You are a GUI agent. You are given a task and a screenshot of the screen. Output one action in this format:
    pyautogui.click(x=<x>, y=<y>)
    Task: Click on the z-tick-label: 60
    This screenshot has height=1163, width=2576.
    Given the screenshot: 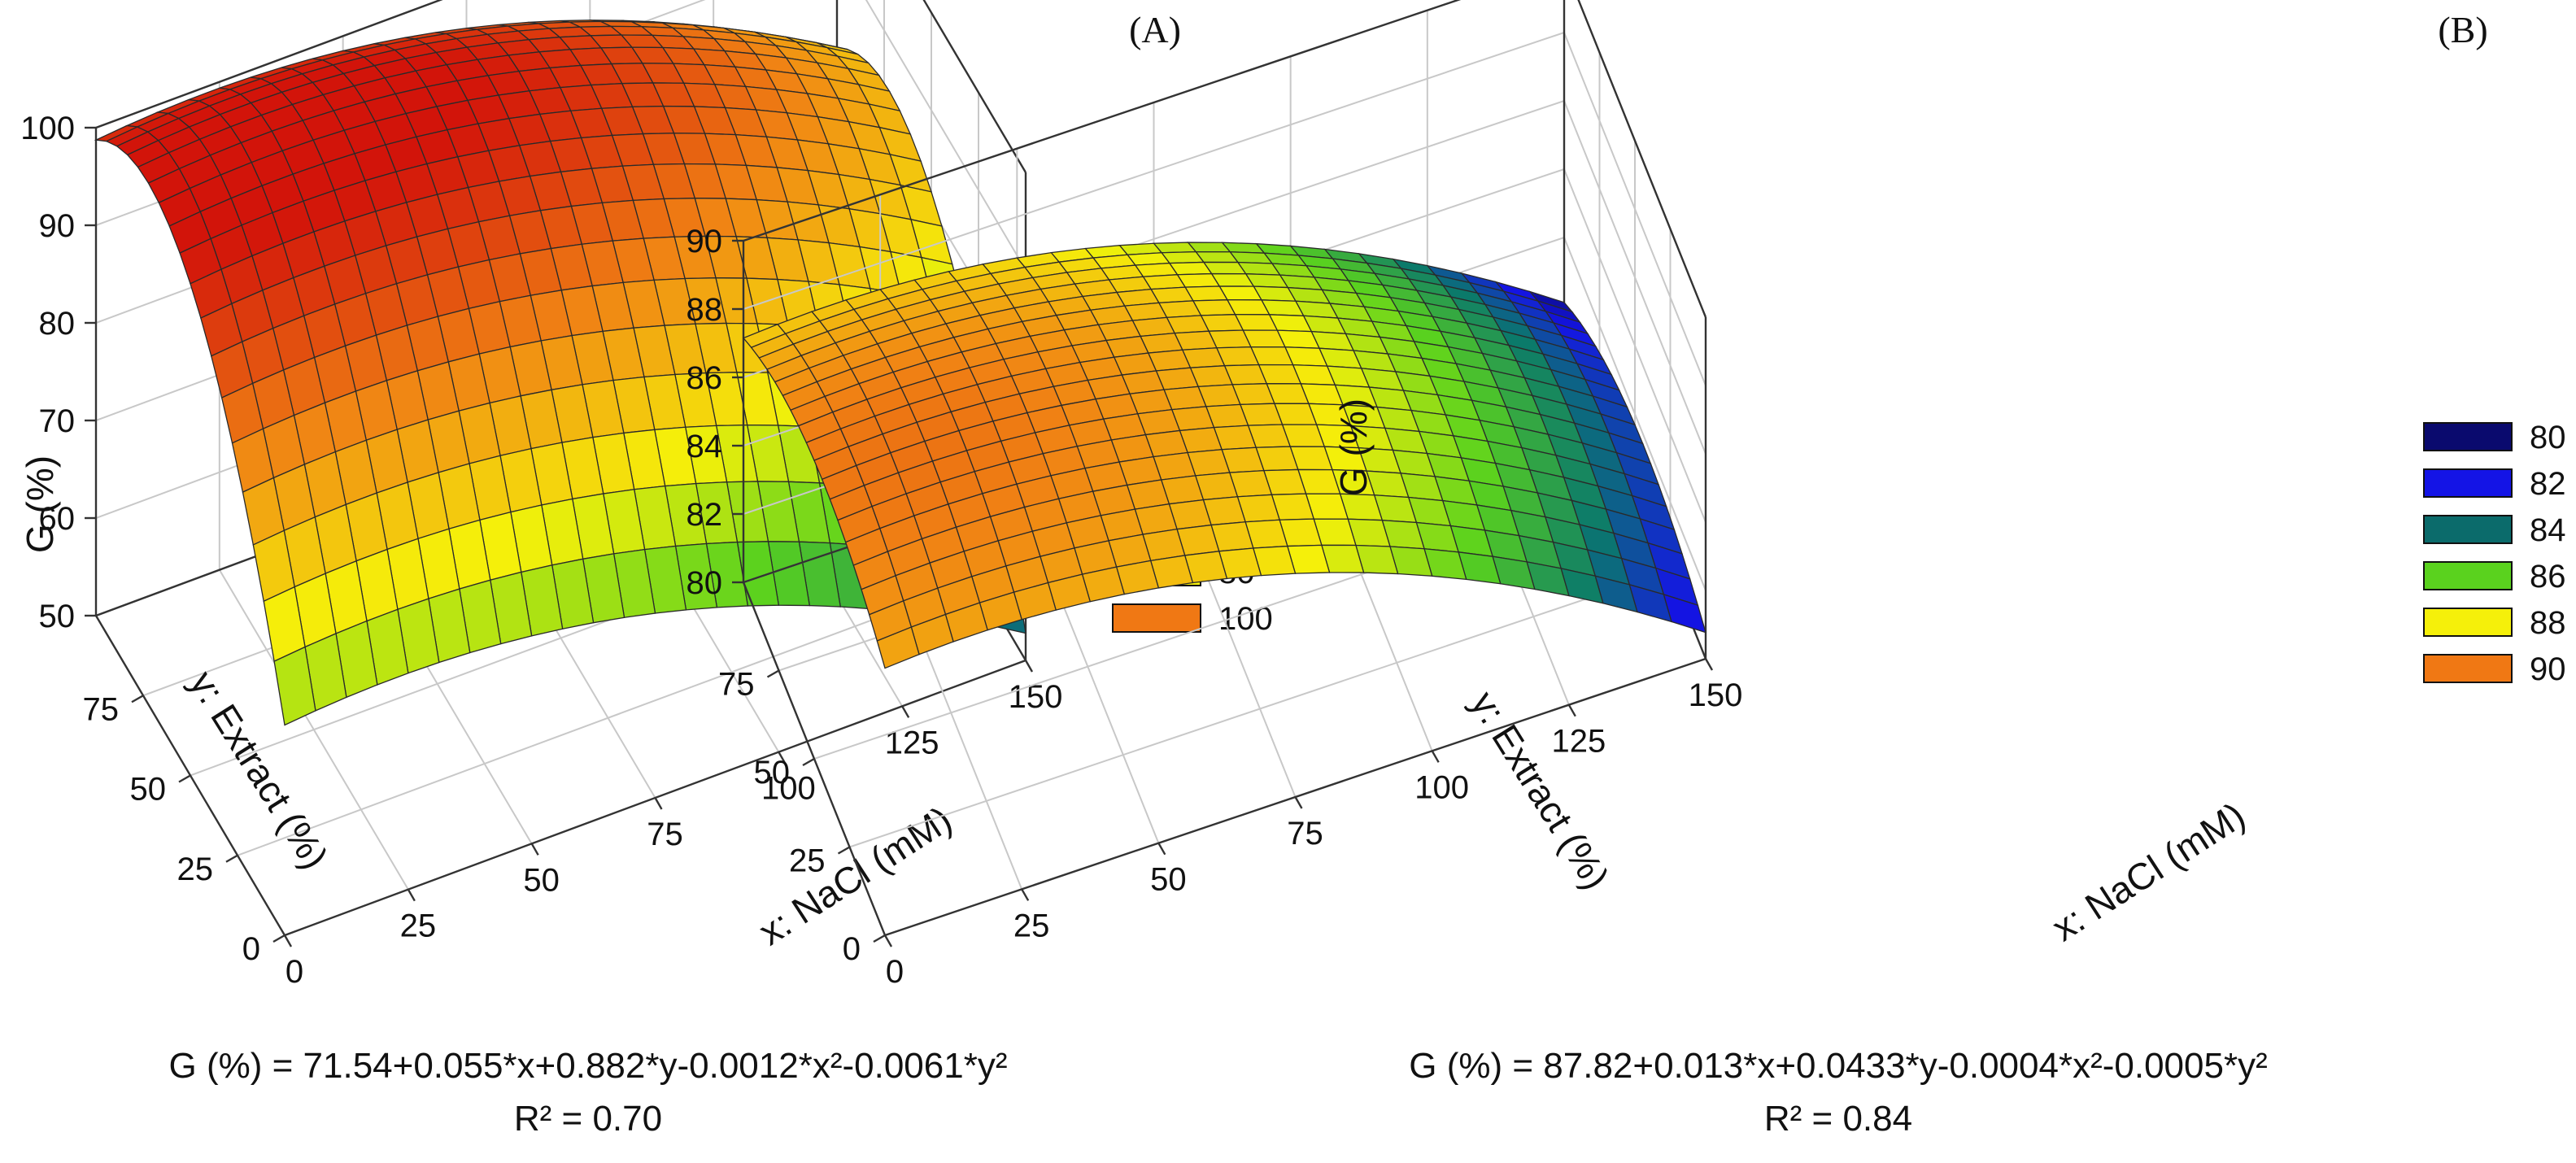 What is the action you would take?
    pyautogui.click(x=57, y=519)
    